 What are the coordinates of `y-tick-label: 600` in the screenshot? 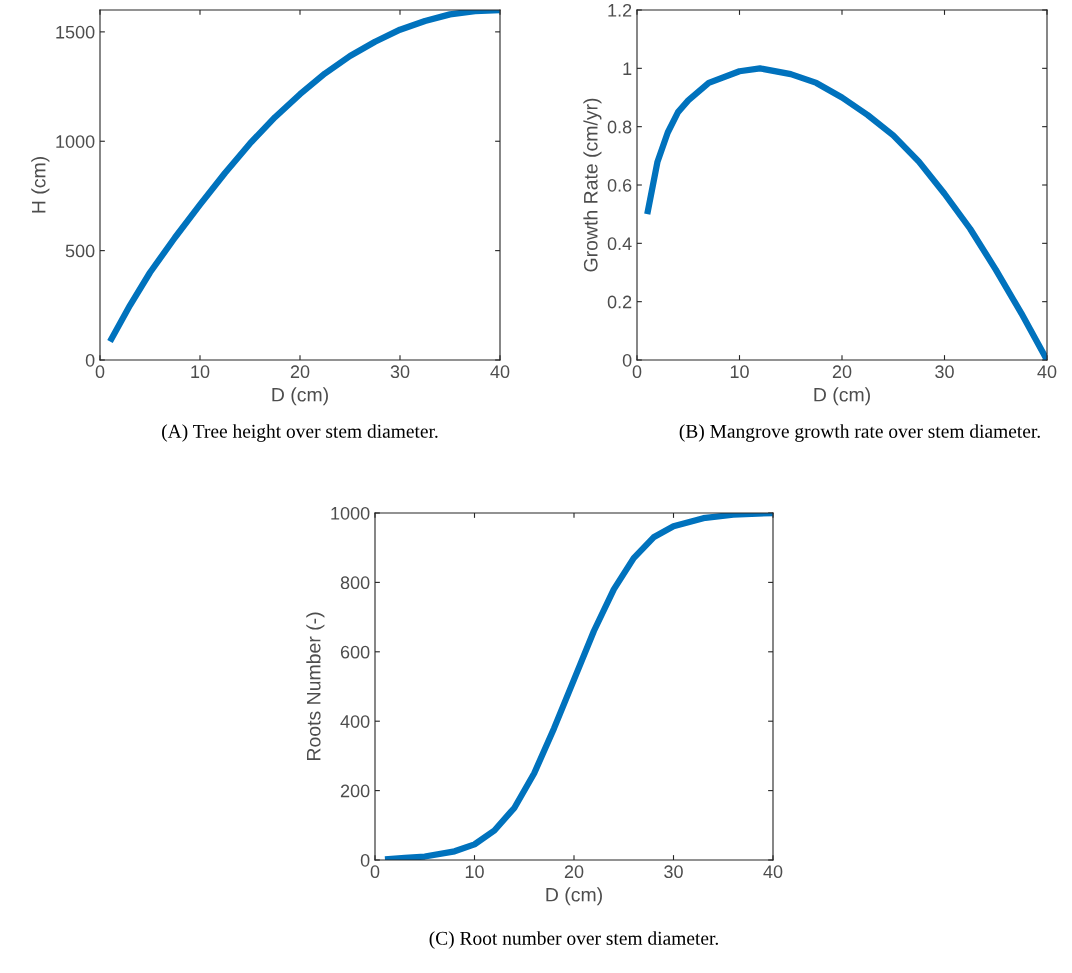 It's located at (355, 652).